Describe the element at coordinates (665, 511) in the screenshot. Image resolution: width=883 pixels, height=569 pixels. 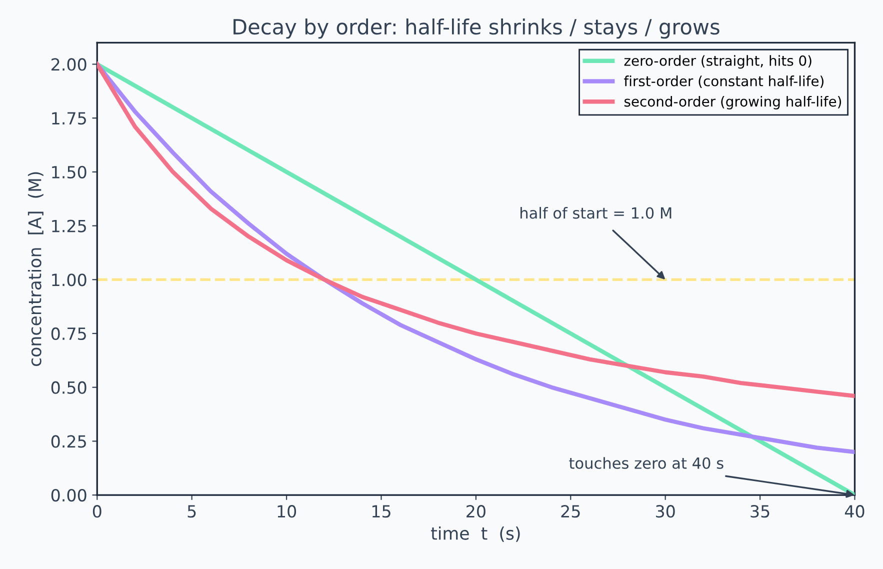
I see `x-tick-label: 30` at that location.